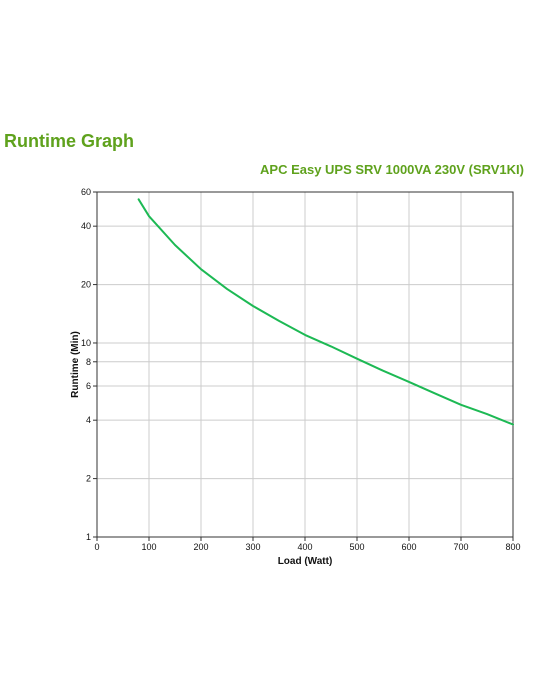  I want to click on y-tick-label: 20, so click(86, 285).